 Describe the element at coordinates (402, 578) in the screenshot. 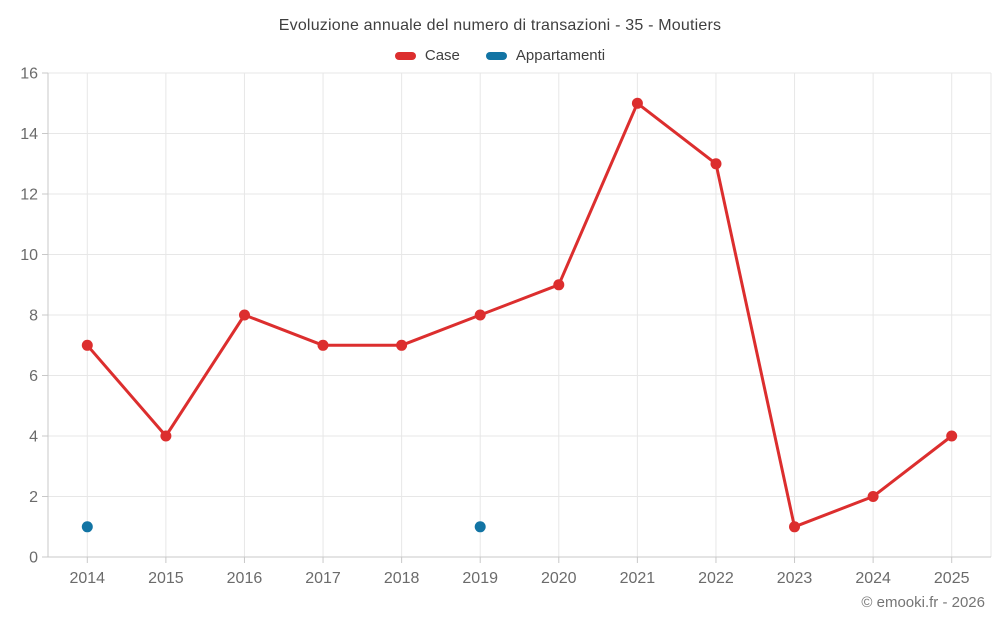

I see `x-axis-label: 2018` at that location.